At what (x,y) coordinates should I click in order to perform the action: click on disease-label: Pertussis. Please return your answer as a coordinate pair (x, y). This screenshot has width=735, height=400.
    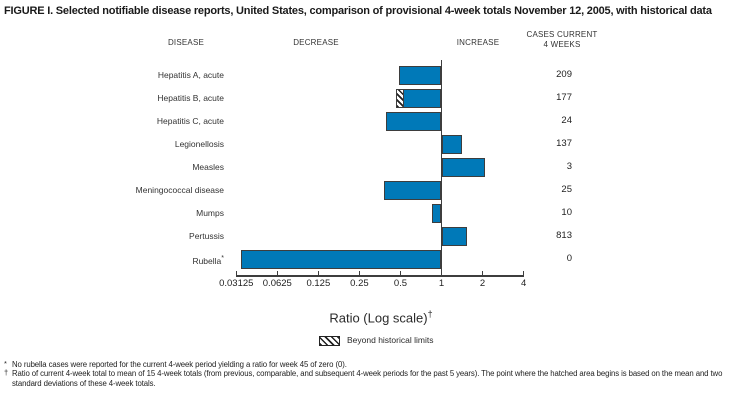
    Looking at the image, I should click on (206, 236).